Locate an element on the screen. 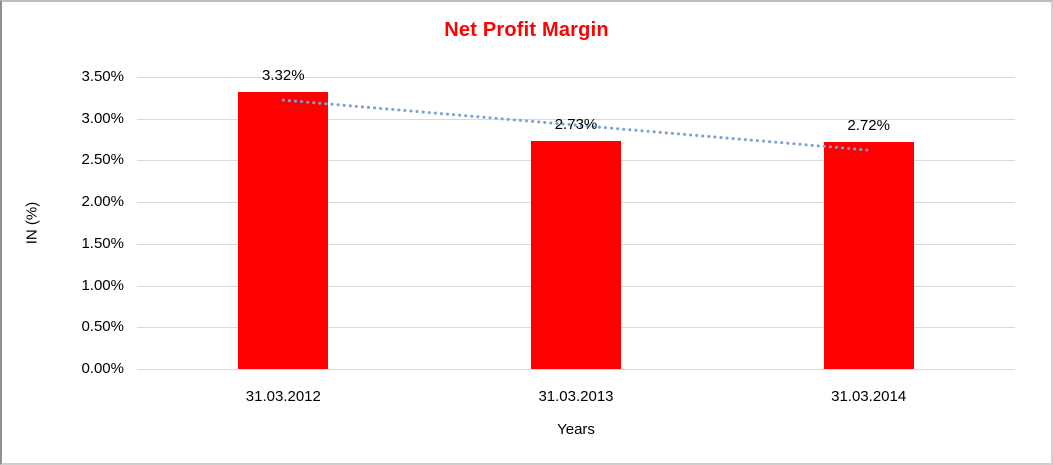 This screenshot has height=465, width=1053. y-tick-label: 3.00% is located at coordinates (102, 118).